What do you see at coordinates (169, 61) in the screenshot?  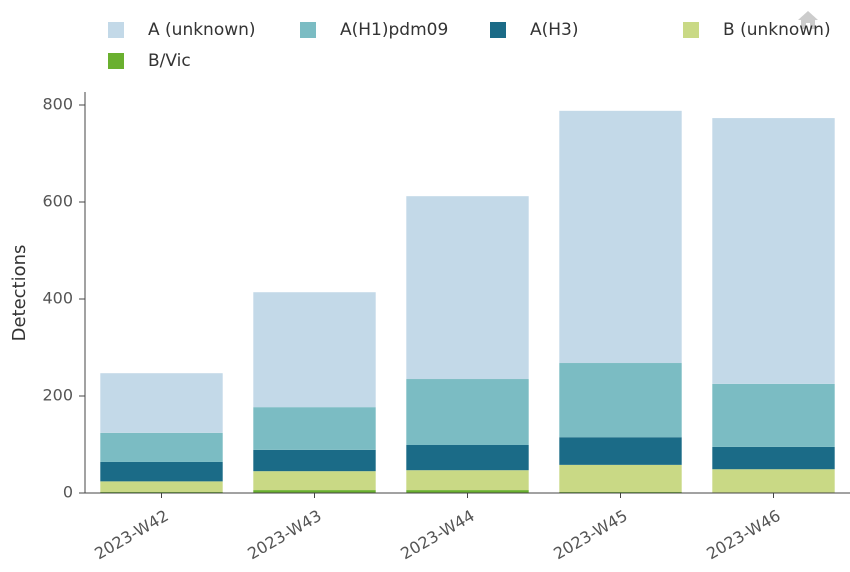 I see `legend-label: B/Vic` at bounding box center [169, 61].